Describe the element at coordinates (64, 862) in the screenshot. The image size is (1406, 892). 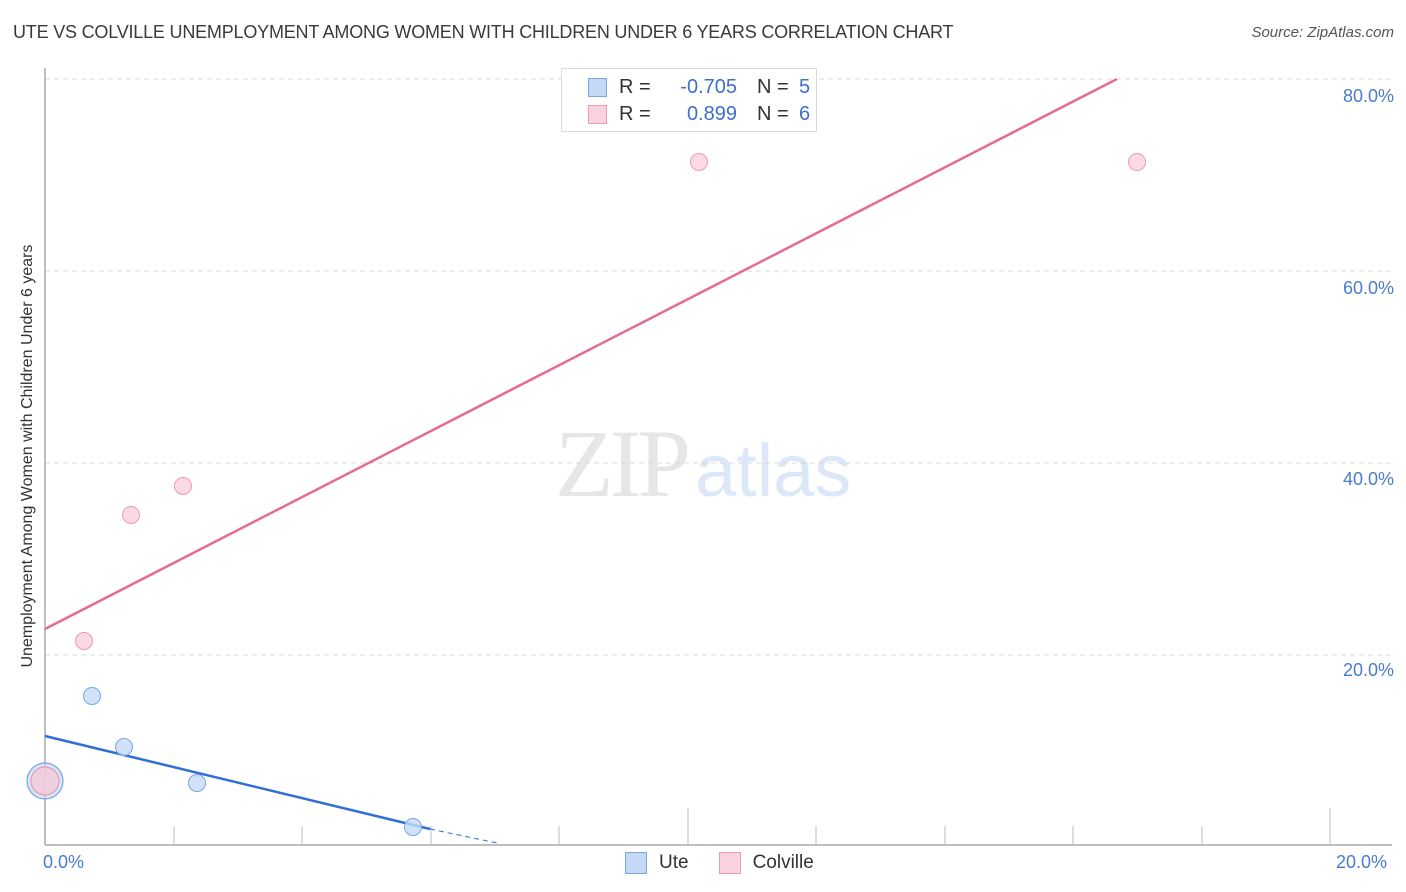
I see `x-tick-0: 0.0%` at that location.